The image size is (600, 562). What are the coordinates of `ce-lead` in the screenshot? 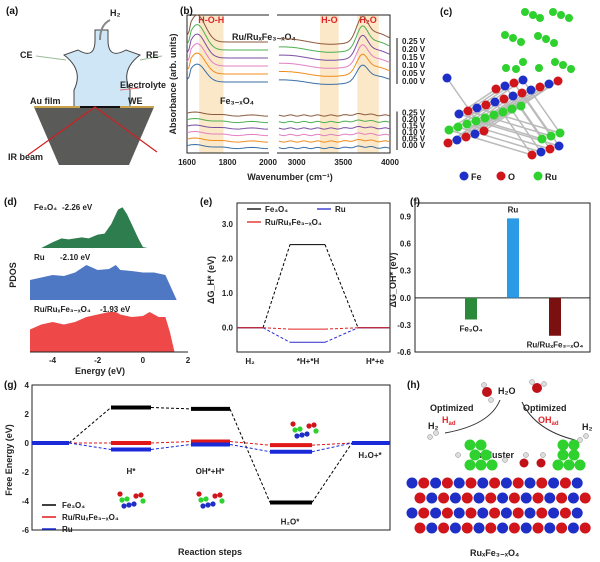 It's located at (51, 58).